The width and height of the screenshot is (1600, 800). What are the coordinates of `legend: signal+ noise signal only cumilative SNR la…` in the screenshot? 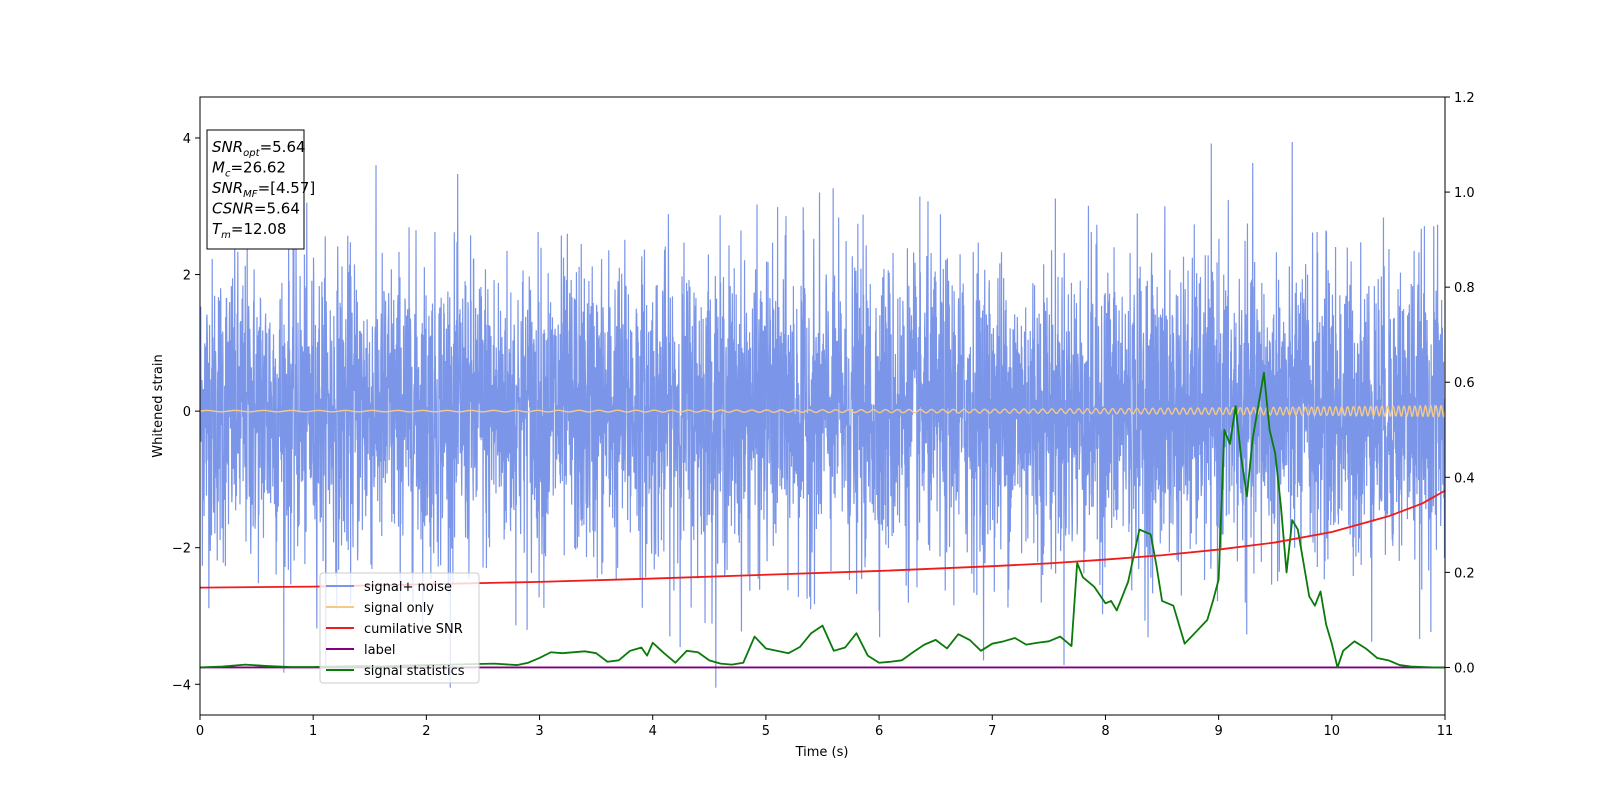 It's located at (399, 628).